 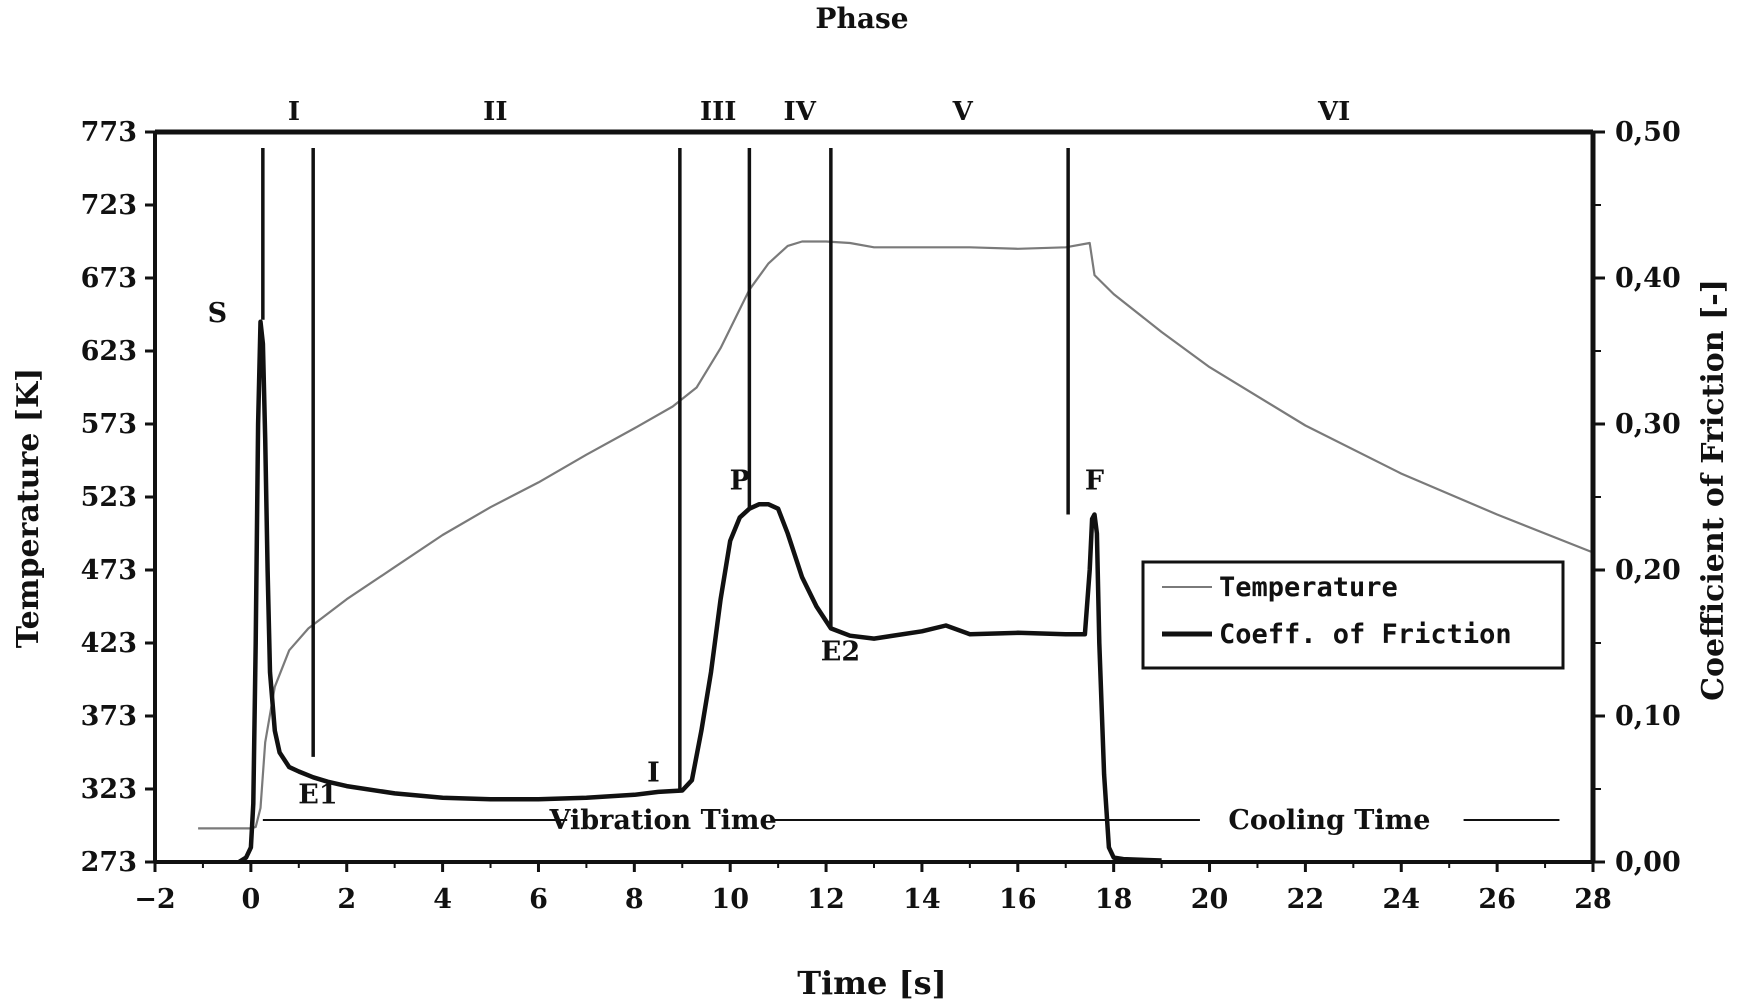 What do you see at coordinates (346, 899) in the screenshot?
I see `x-tick-label: 2` at bounding box center [346, 899].